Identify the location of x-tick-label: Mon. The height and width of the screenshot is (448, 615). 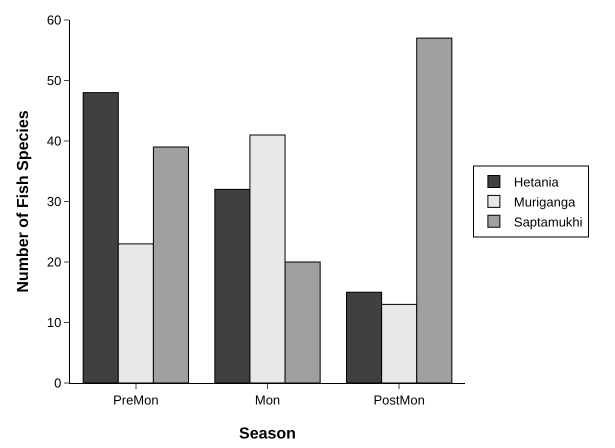
(267, 400).